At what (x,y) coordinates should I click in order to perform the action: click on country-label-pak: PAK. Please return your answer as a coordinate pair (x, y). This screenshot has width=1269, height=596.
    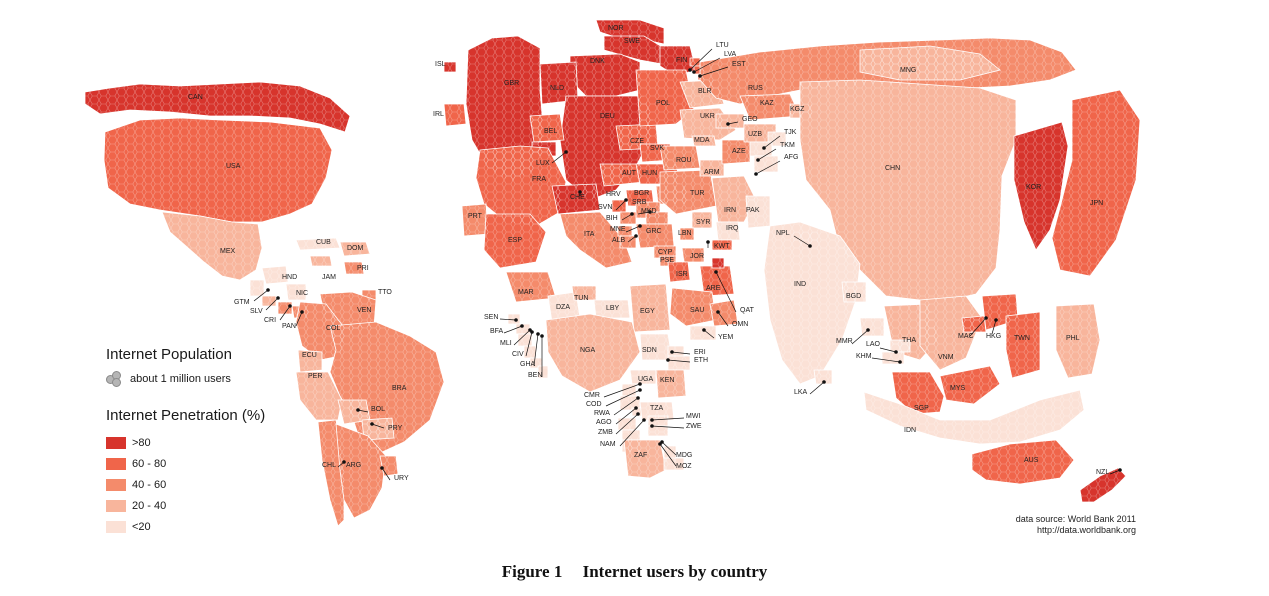
    Looking at the image, I should click on (753, 210).